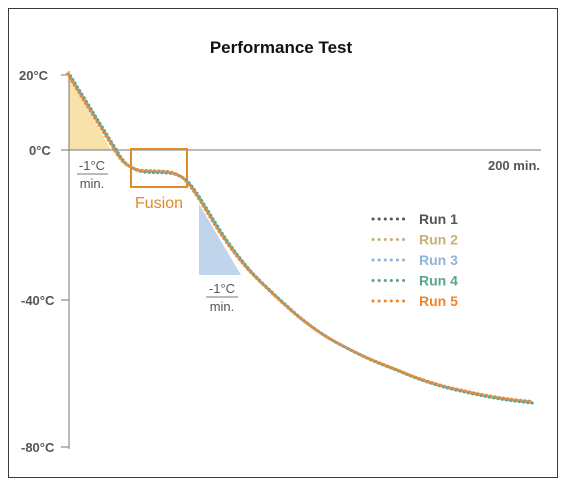 The height and width of the screenshot is (488, 570). I want to click on legend-label-run-4: Run 4, so click(438, 281).